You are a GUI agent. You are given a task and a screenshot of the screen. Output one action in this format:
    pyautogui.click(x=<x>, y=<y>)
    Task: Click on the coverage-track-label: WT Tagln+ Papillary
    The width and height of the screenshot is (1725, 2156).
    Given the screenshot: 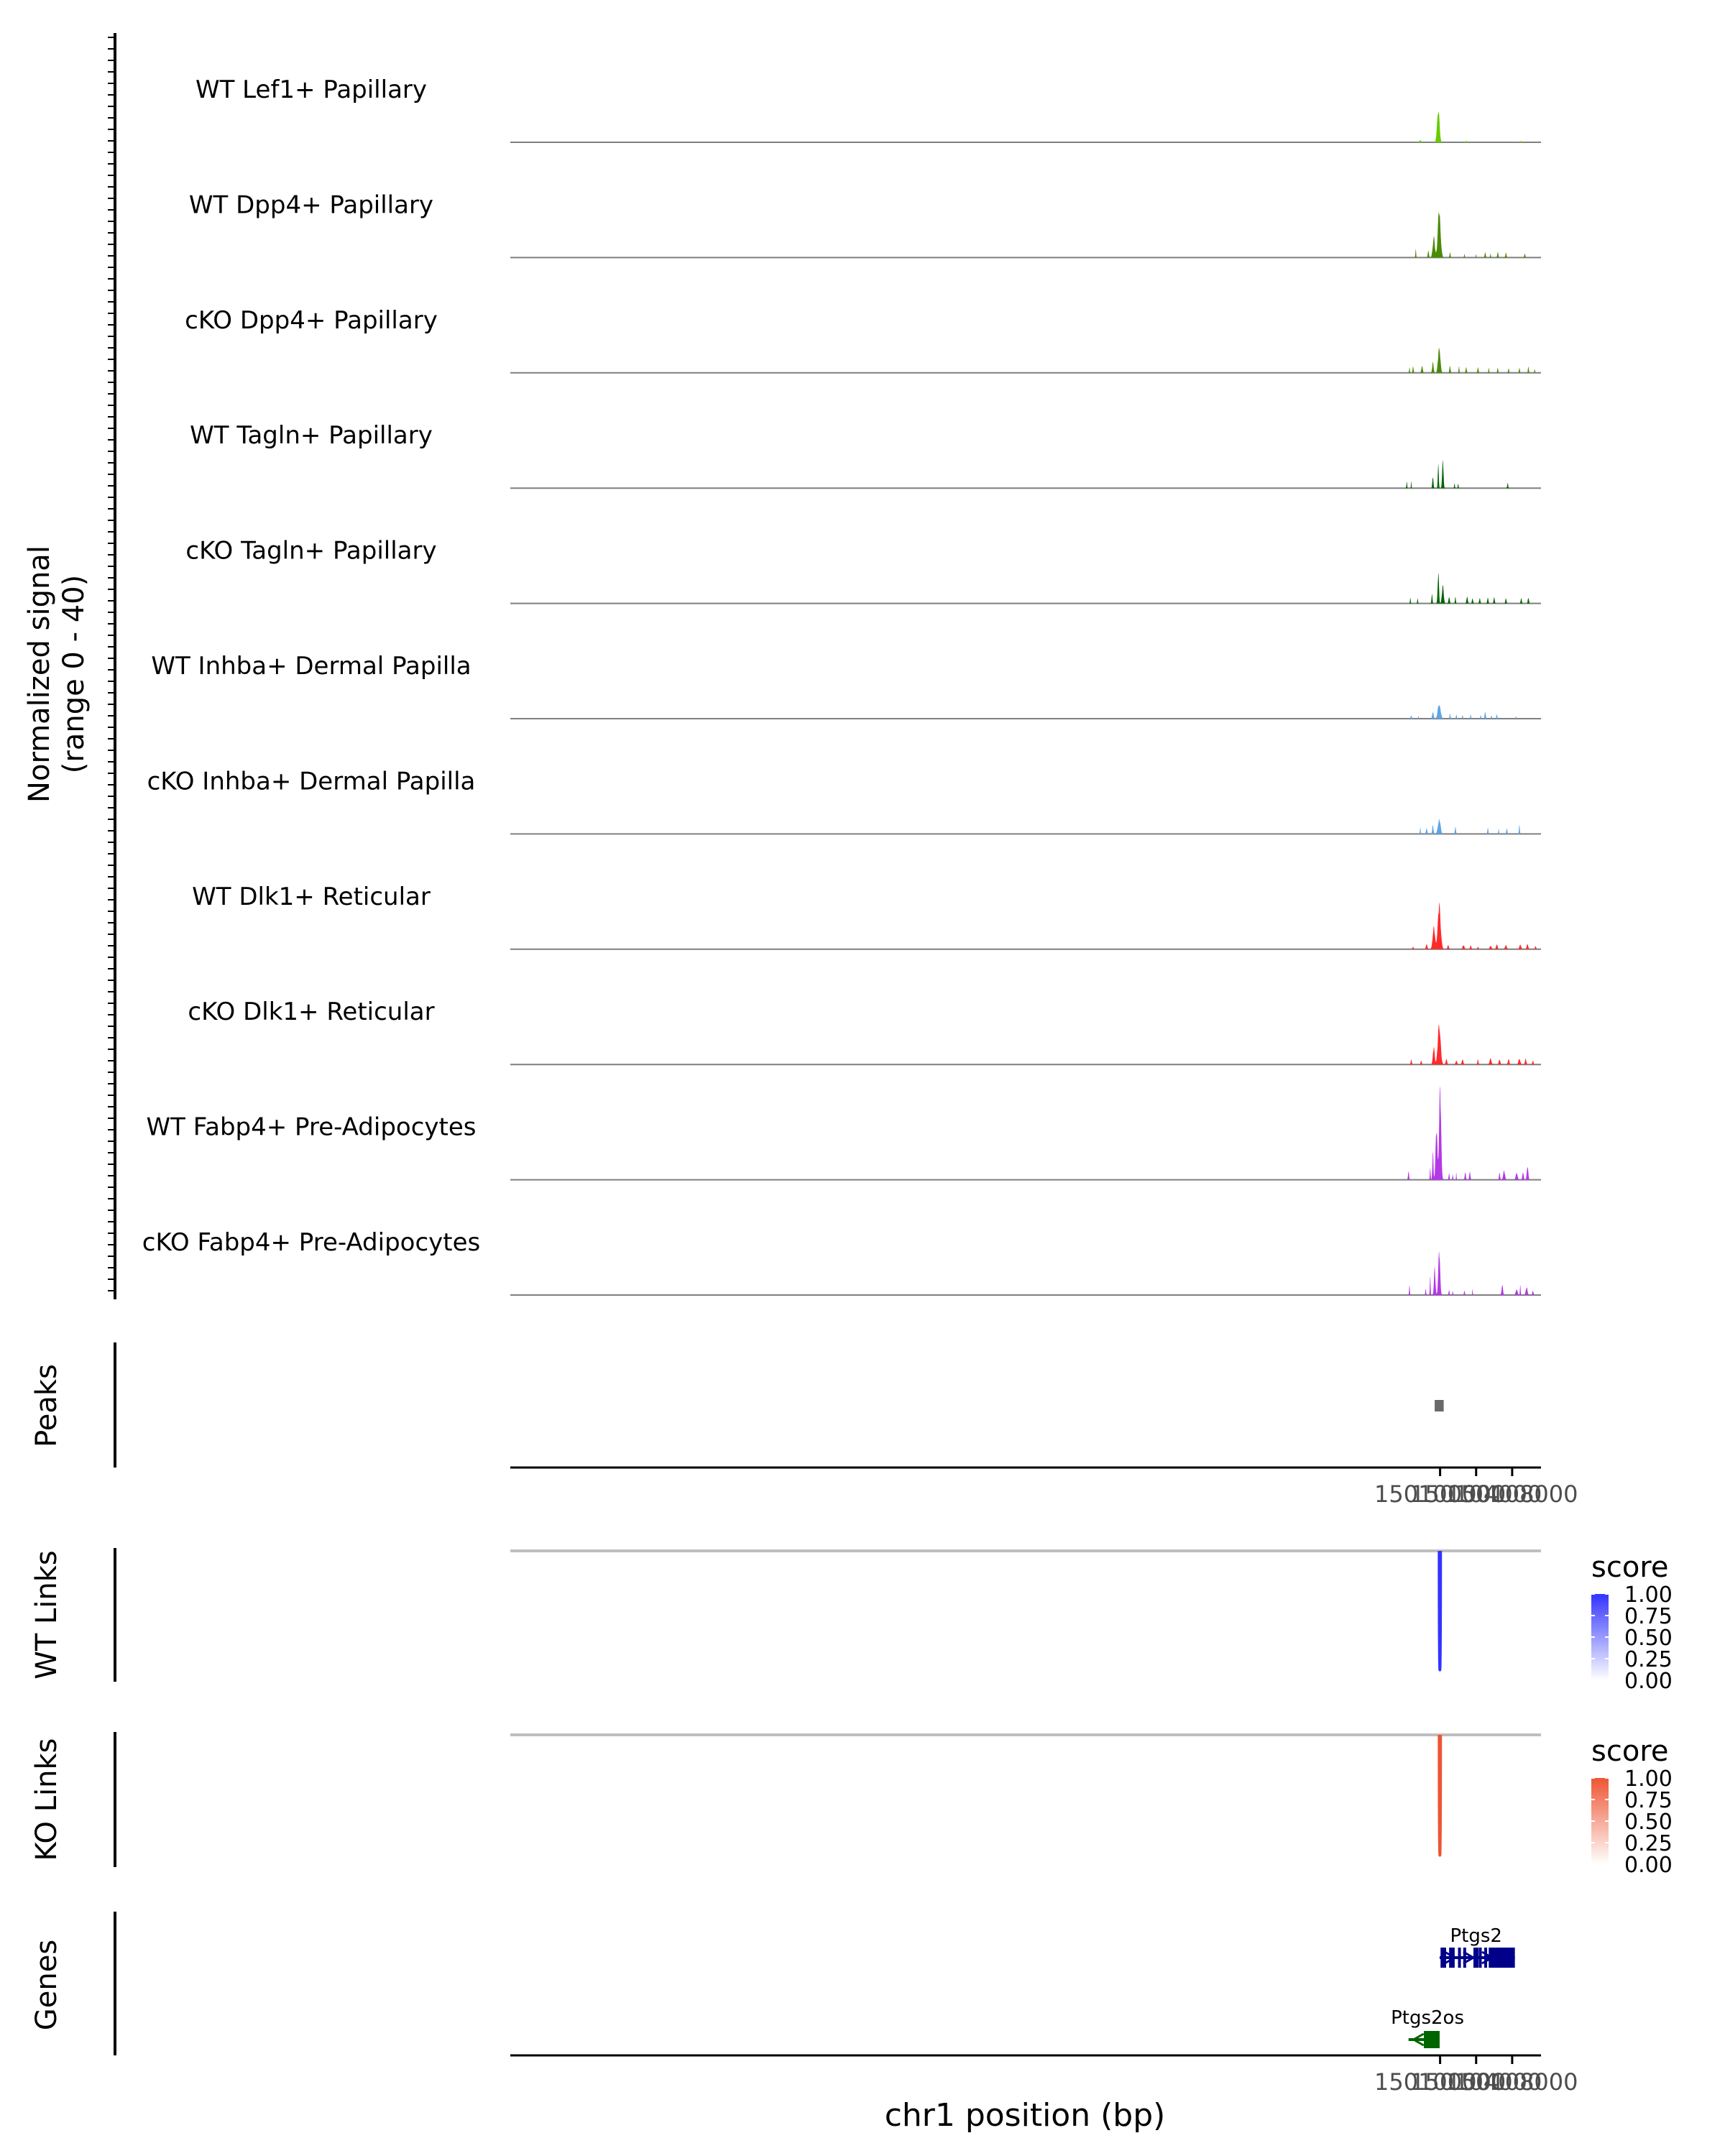 What is the action you would take?
    pyautogui.click(x=311, y=435)
    